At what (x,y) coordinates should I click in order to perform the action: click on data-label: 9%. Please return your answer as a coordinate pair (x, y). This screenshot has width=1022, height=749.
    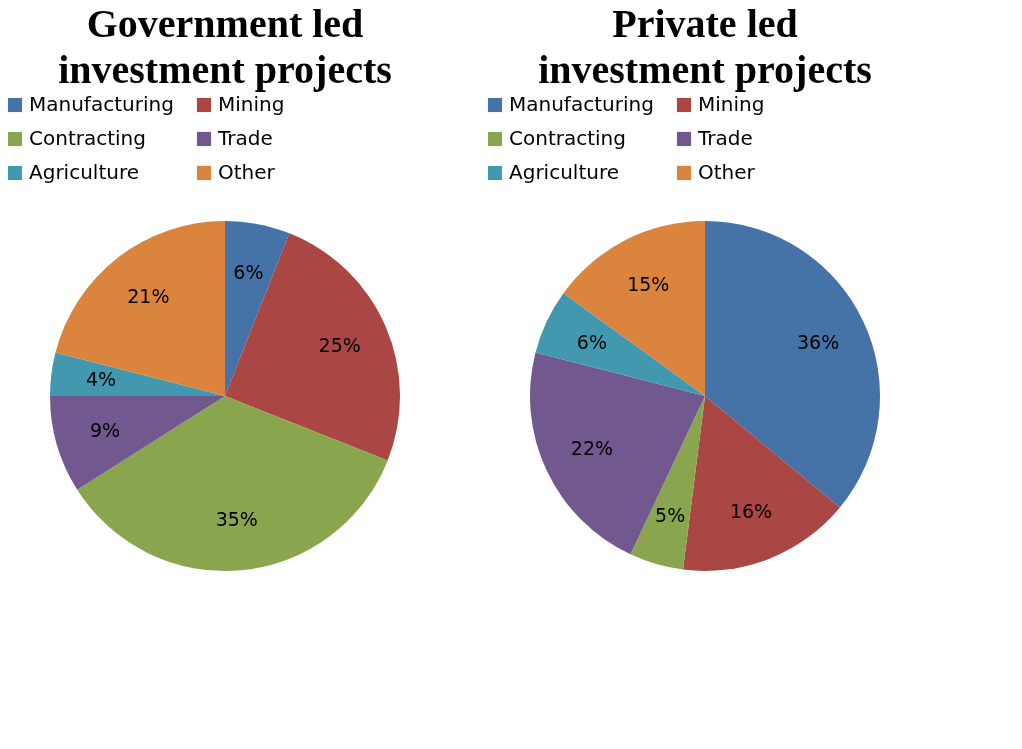
    Looking at the image, I should click on (105, 429).